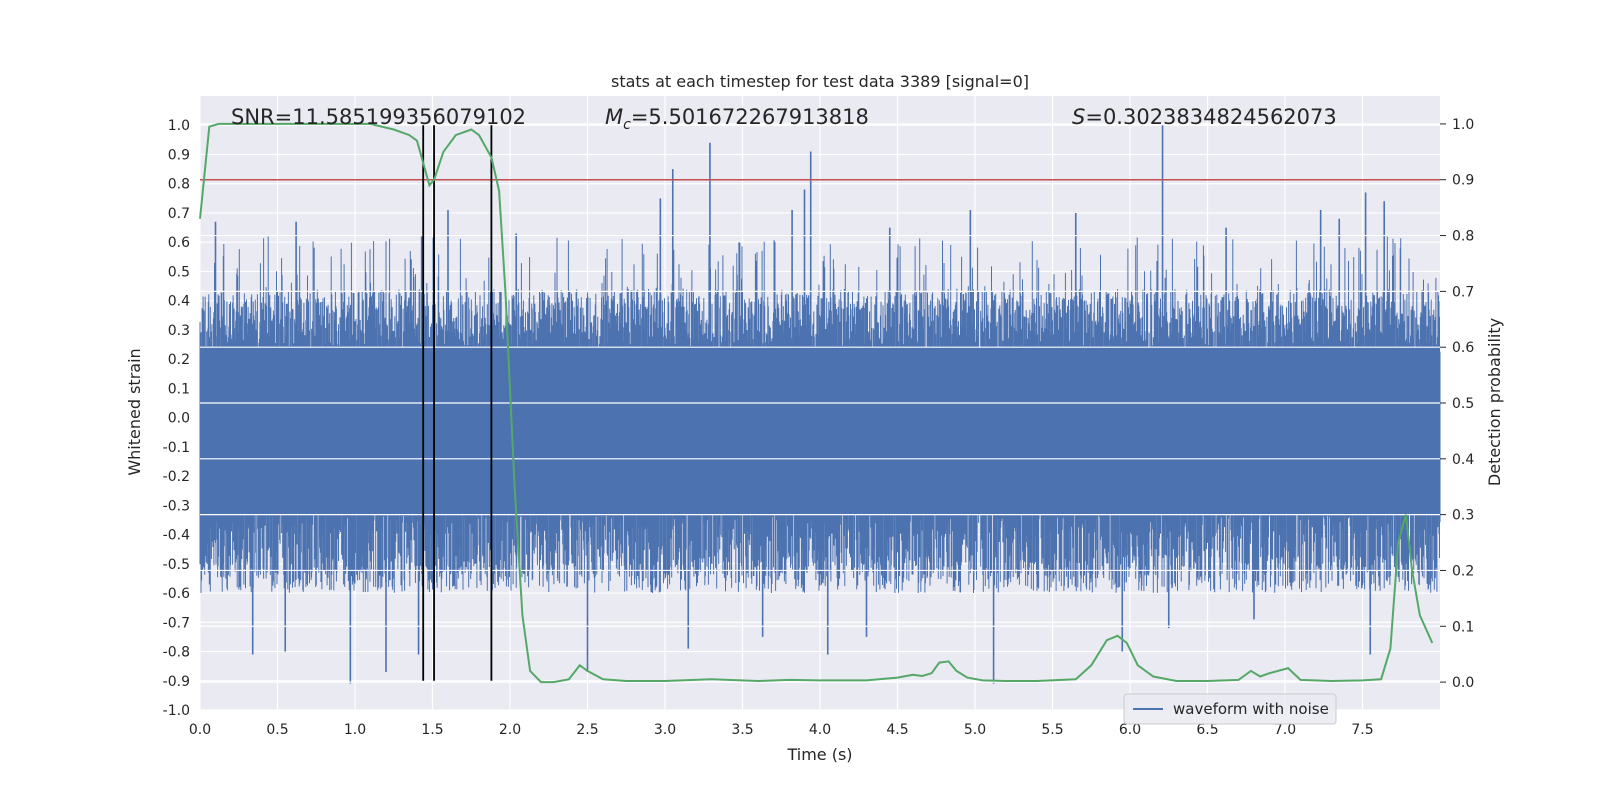  What do you see at coordinates (1463, 292) in the screenshot?
I see `y2-tick-label: 0.7` at bounding box center [1463, 292].